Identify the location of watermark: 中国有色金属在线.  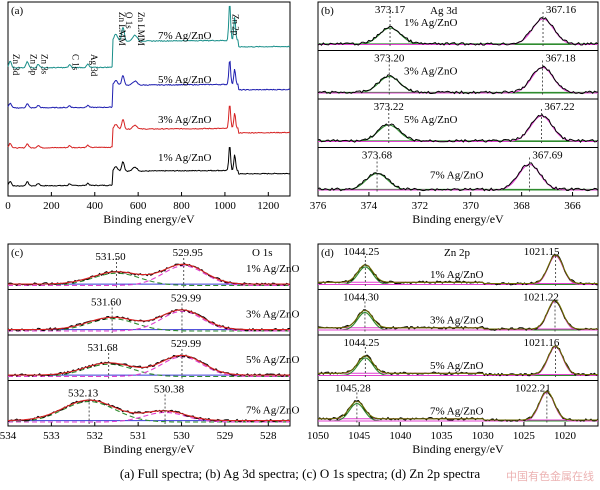
(550, 476).